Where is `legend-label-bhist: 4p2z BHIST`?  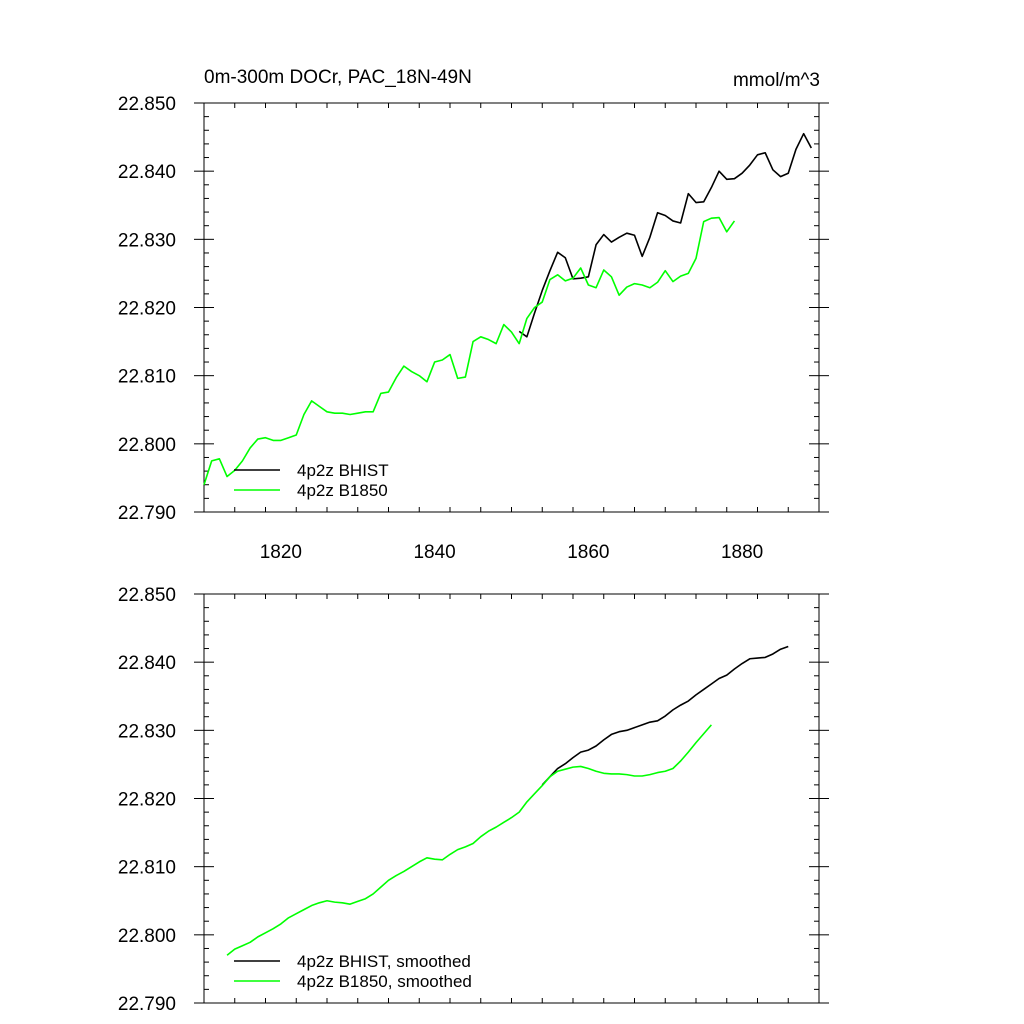 legend-label-bhist: 4p2z BHIST is located at coordinates (343, 470).